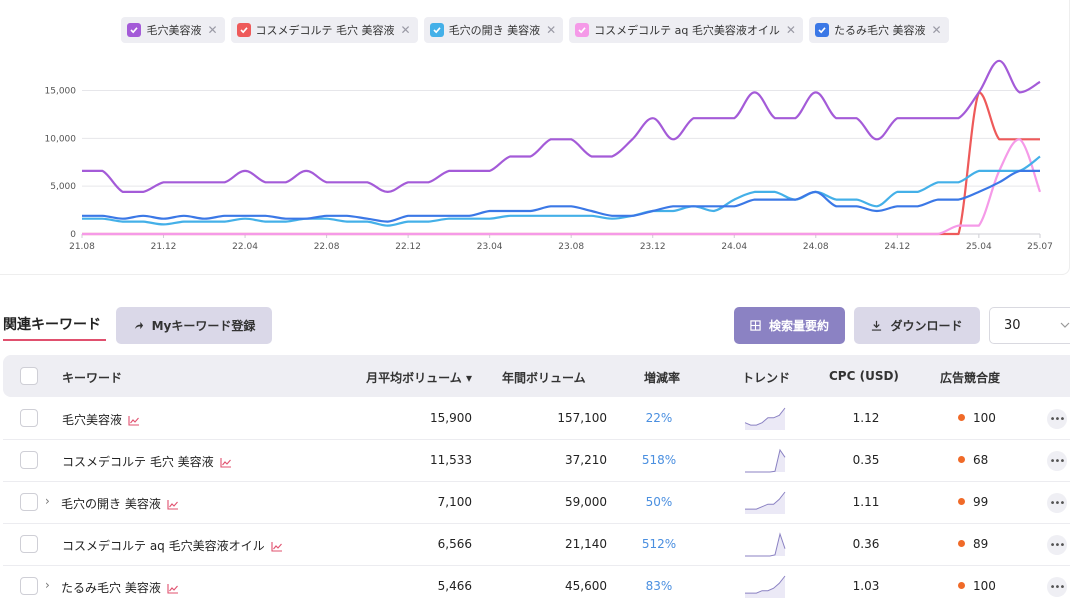  Describe the element at coordinates (536, 419) in the screenshot. I see `table-row: 毛穴美容液 15,900 157,100 22% 1.12 100 •••` at that location.